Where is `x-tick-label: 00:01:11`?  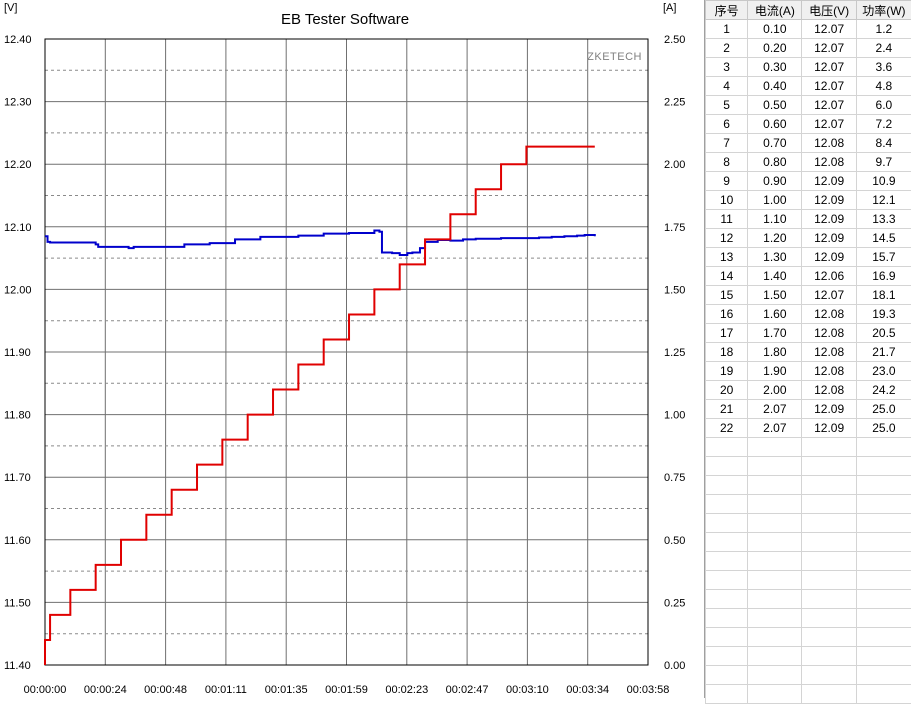 x-tick-label: 00:01:11 is located at coordinates (226, 690).